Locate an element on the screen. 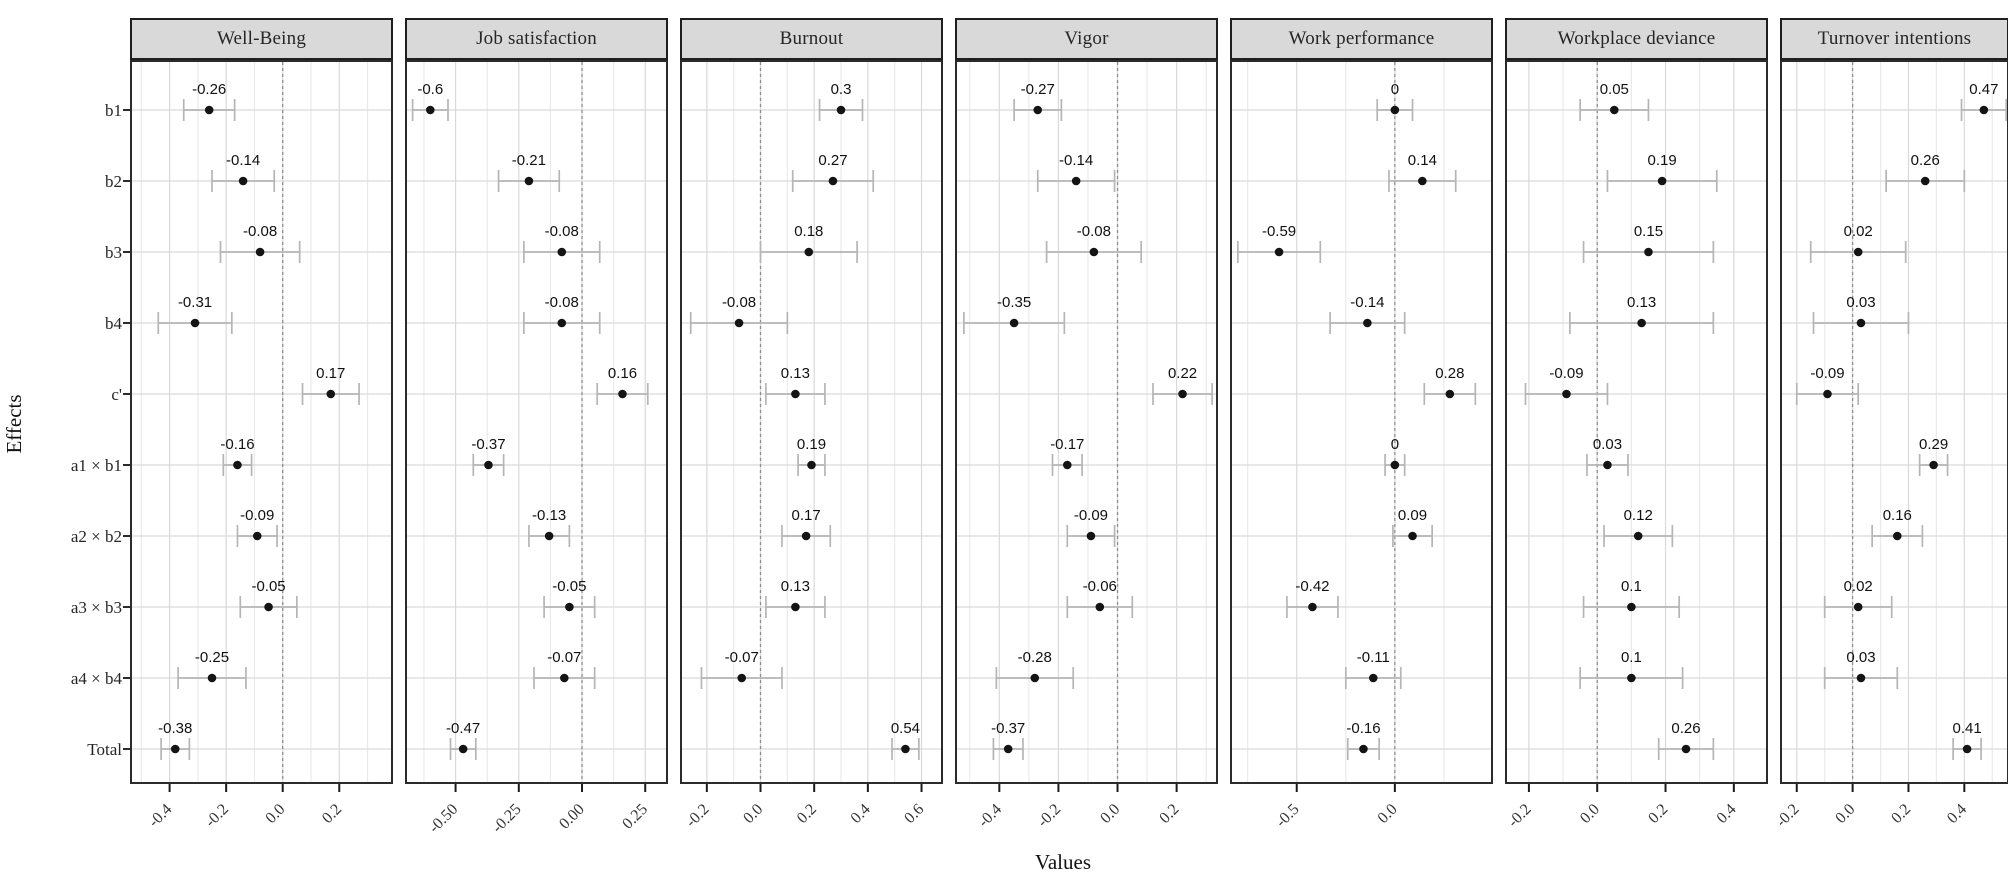  x-axis-title: Values is located at coordinates (1063, 862).